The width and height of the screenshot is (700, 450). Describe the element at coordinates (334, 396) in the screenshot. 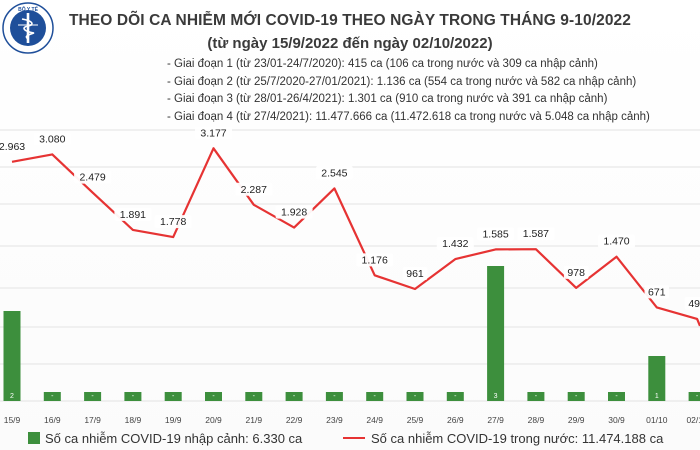

I see `bar-23/9` at that location.